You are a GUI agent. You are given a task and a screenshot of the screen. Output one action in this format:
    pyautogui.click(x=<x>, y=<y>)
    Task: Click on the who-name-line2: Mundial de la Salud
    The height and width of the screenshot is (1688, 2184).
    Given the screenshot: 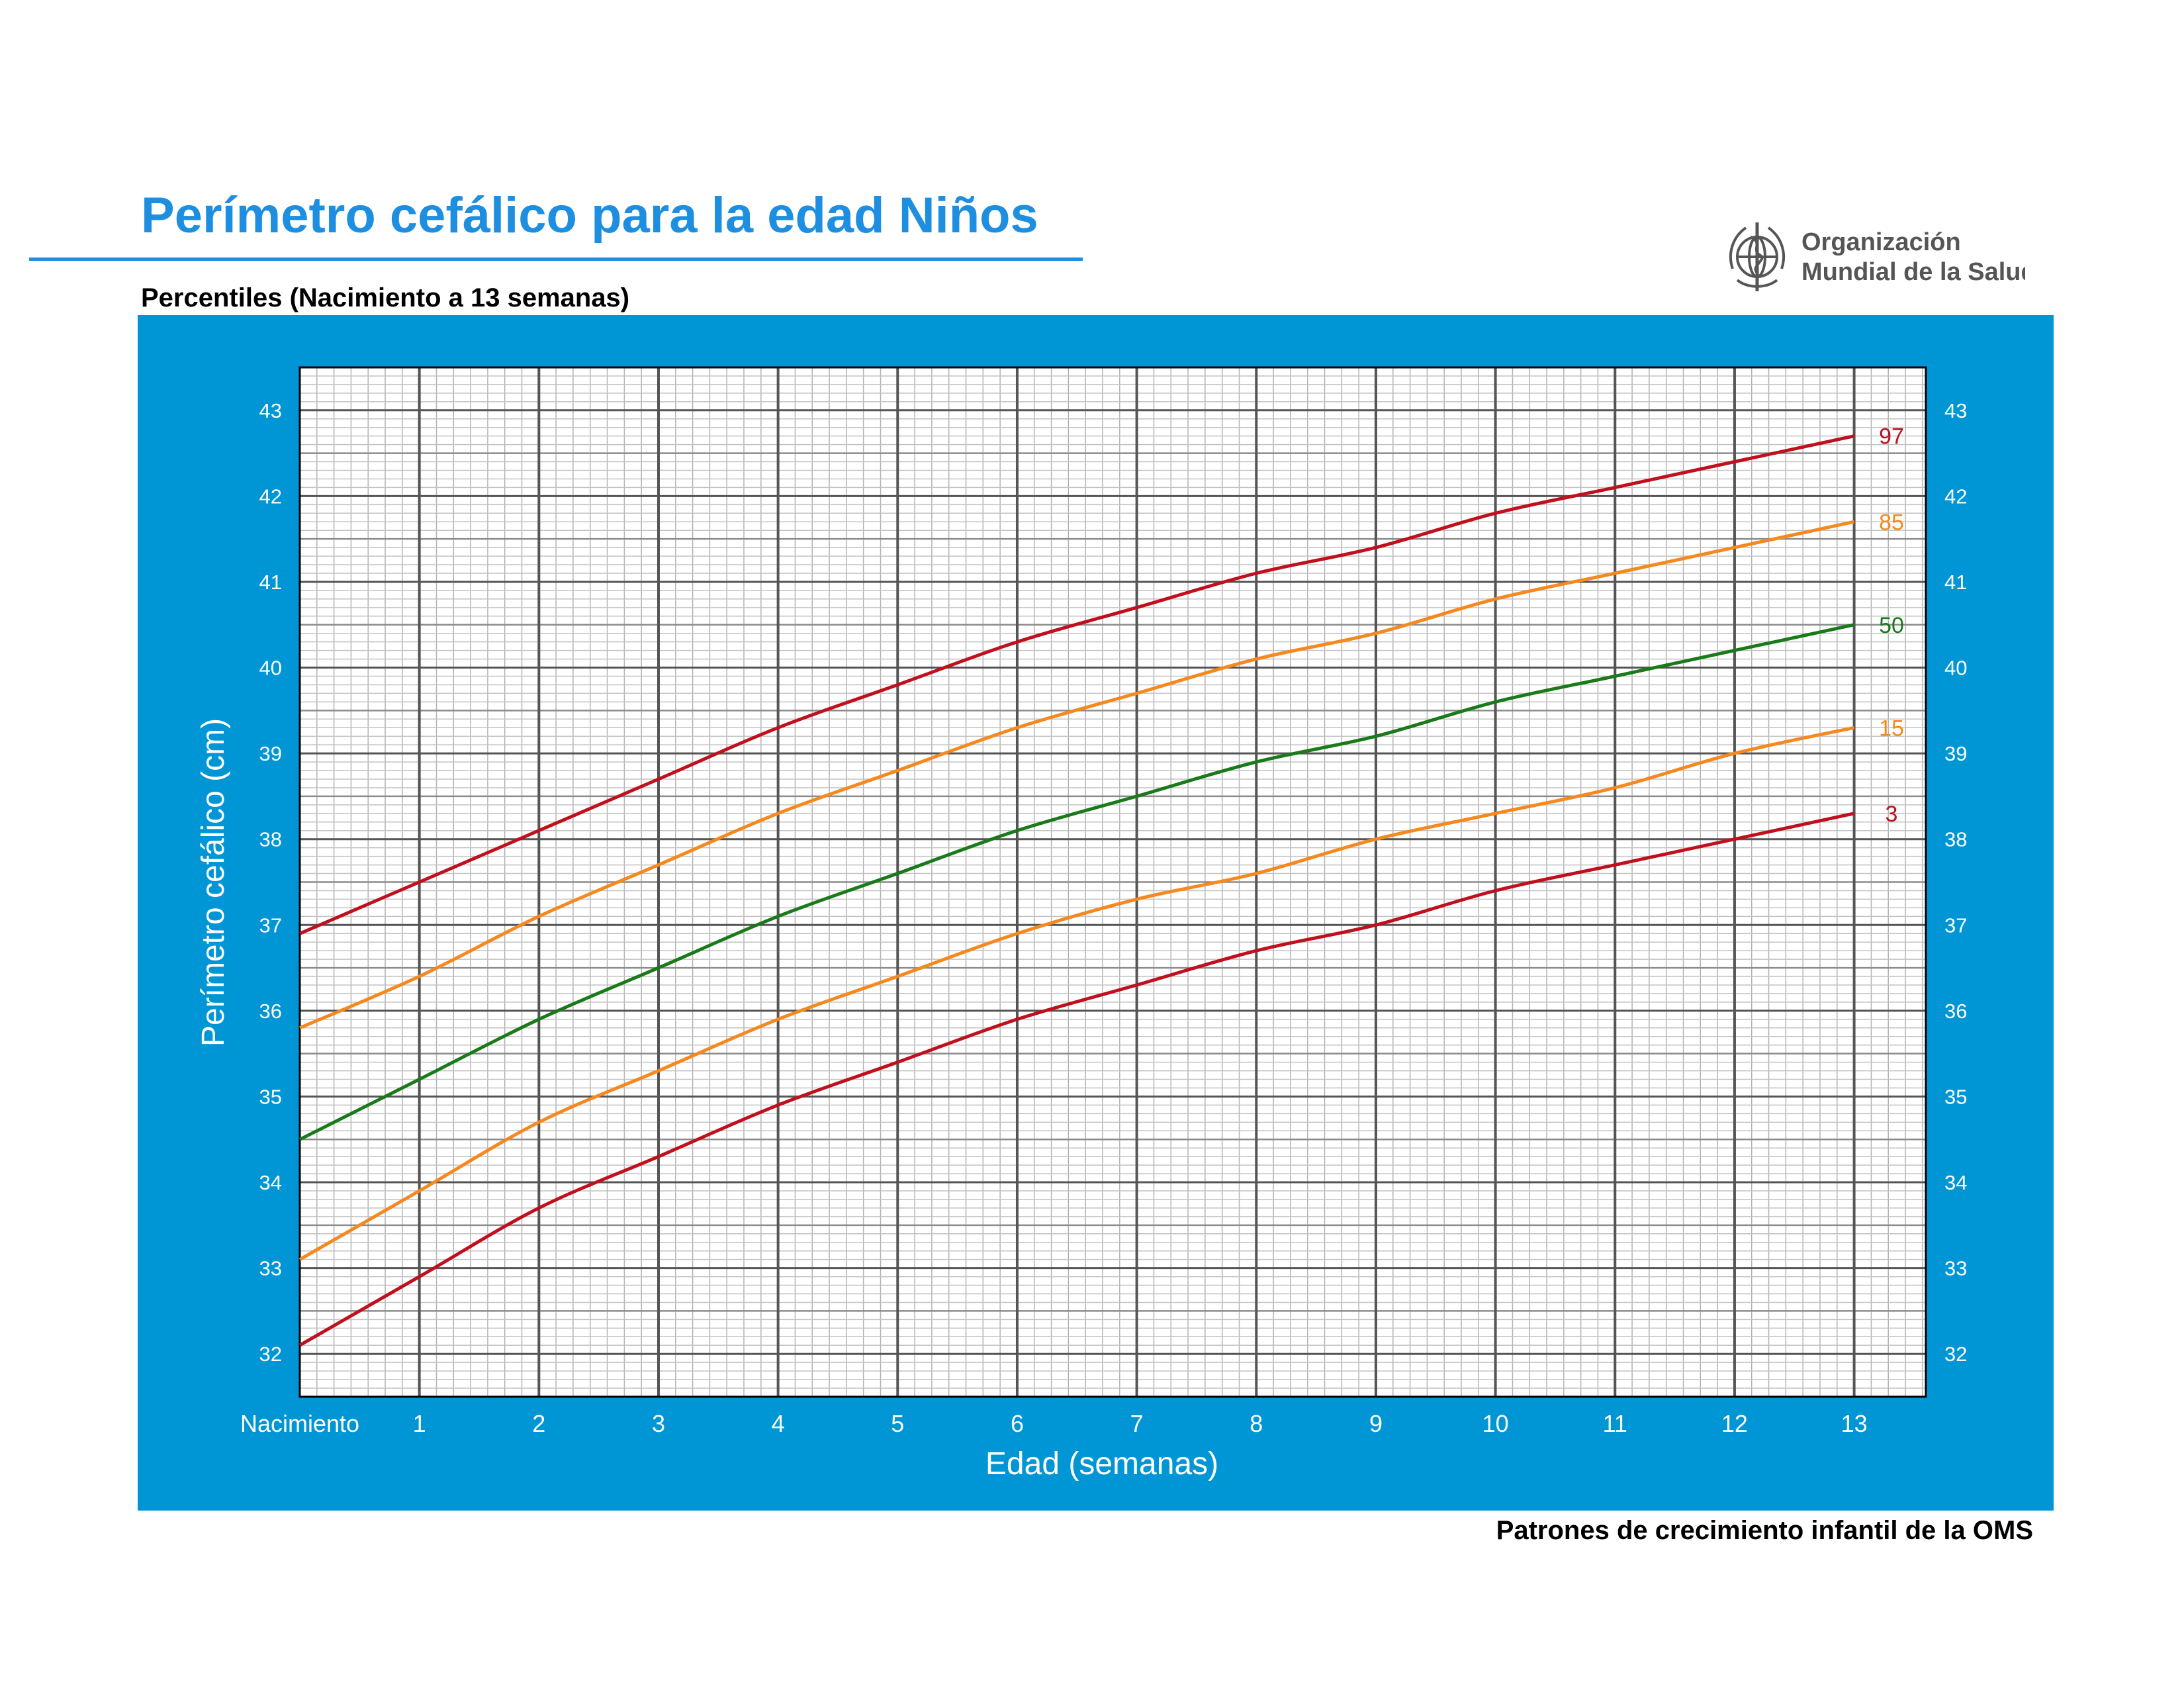 What is the action you would take?
    pyautogui.click(x=1913, y=272)
    